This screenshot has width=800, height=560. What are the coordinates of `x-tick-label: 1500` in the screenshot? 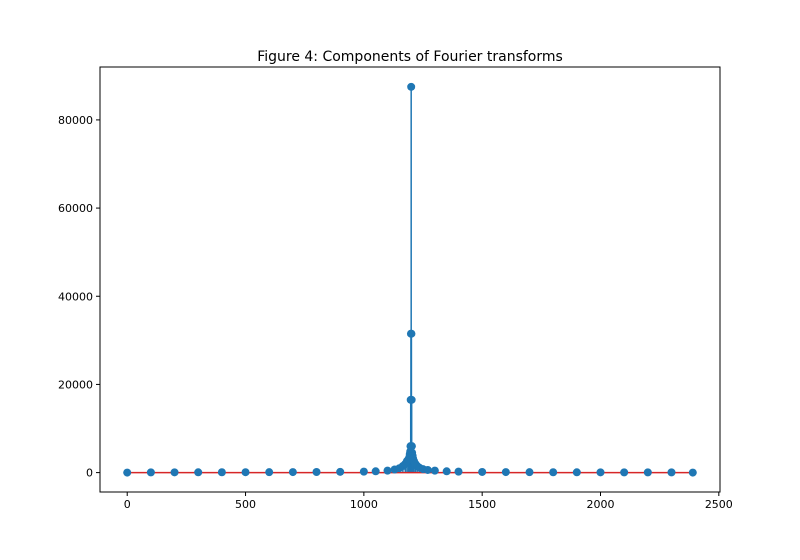 It's located at (482, 504).